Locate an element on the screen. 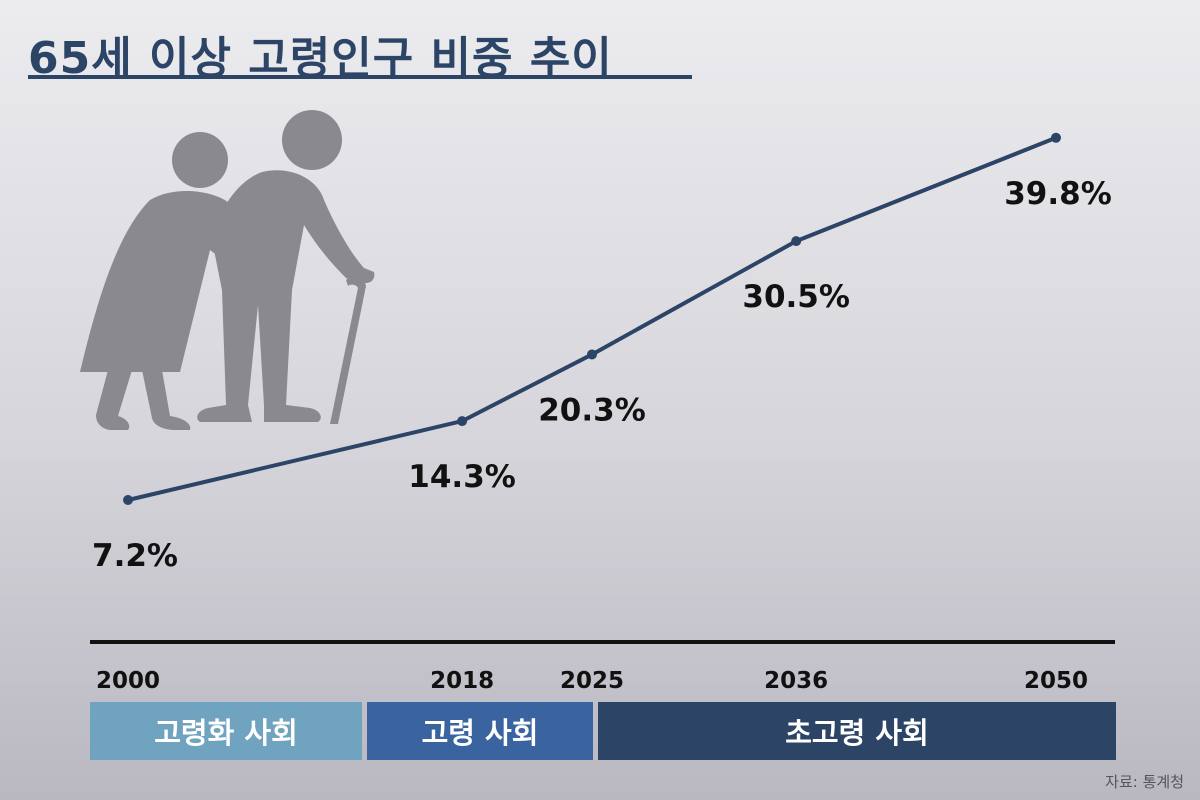 The height and width of the screenshot is (800, 1200). x-tick-label: 2036 is located at coordinates (796, 681).